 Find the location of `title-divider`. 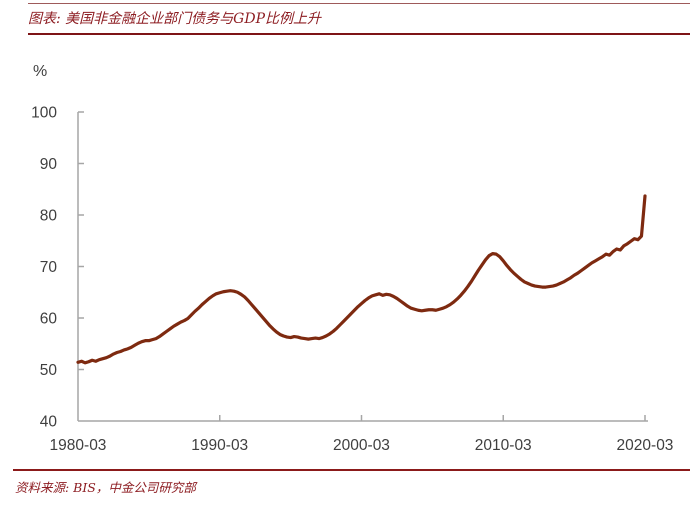

title-divider is located at coordinates (359, 34).